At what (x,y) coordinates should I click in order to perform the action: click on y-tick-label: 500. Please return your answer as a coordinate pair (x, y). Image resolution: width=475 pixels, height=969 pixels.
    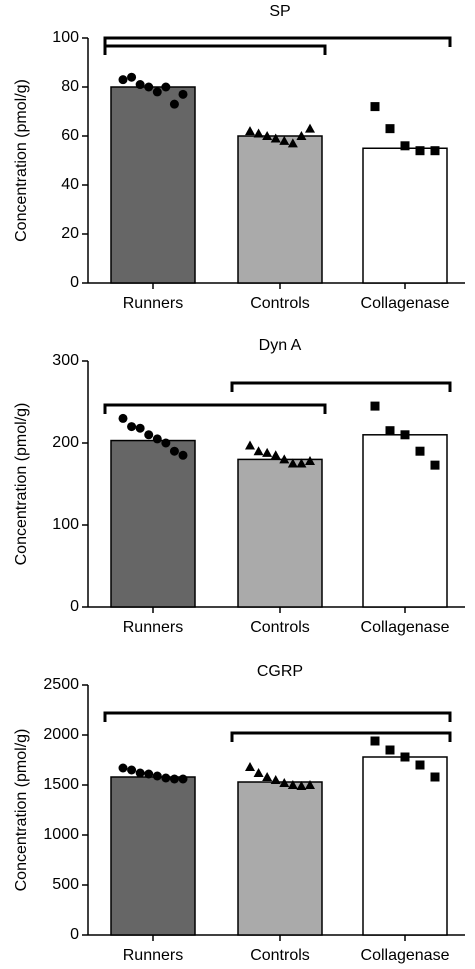
    Looking at the image, I should click on (65, 884).